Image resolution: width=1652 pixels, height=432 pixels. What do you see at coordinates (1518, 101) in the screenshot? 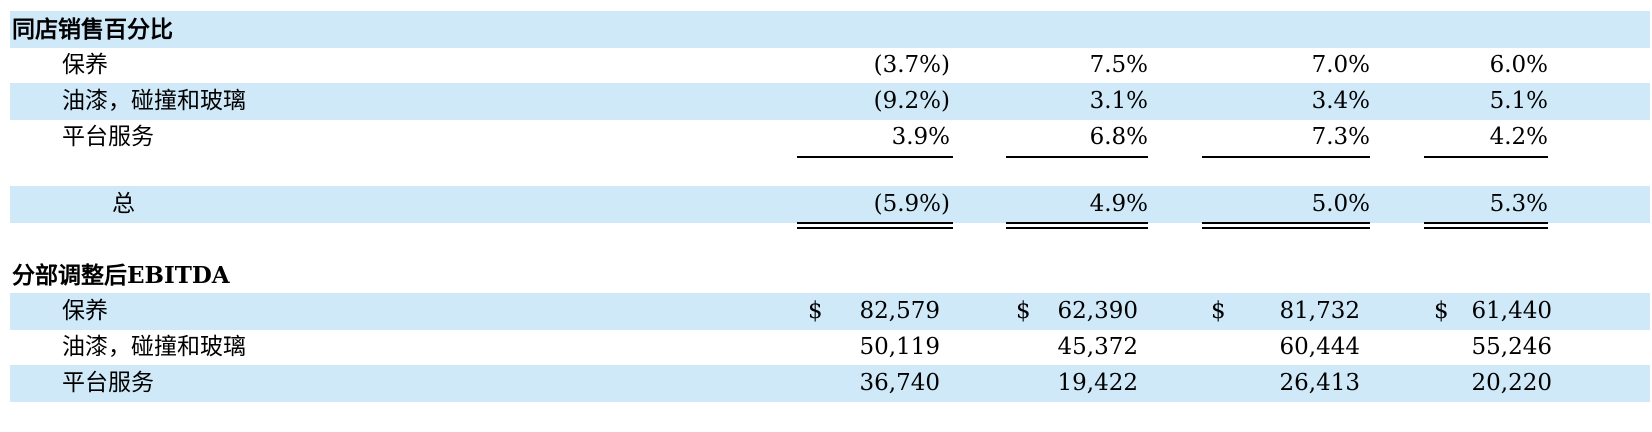
I see `value-cell: 5.1%` at bounding box center [1518, 101].